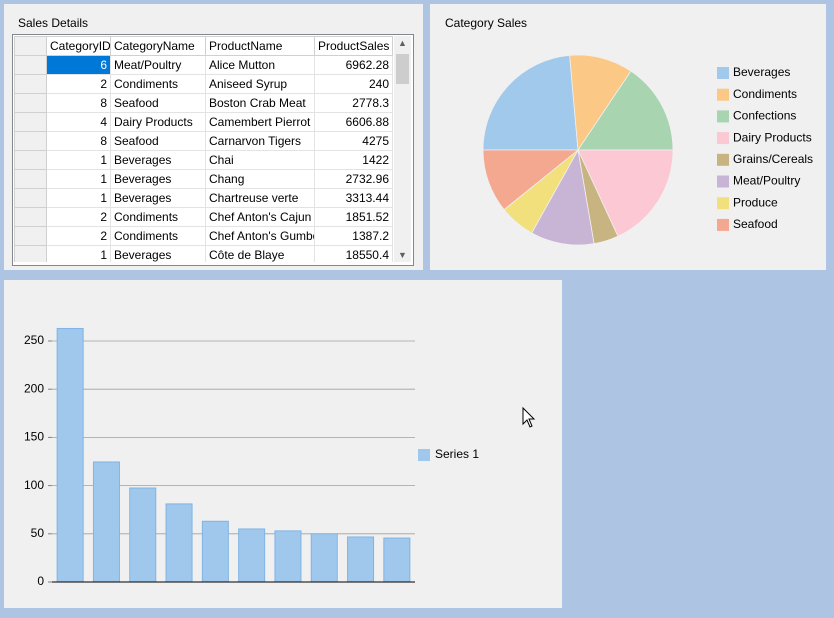  Describe the element at coordinates (203, 65) in the screenshot. I see `table-row: 6 Meat/Poultry Alice Mutton 6962.28` at that location.